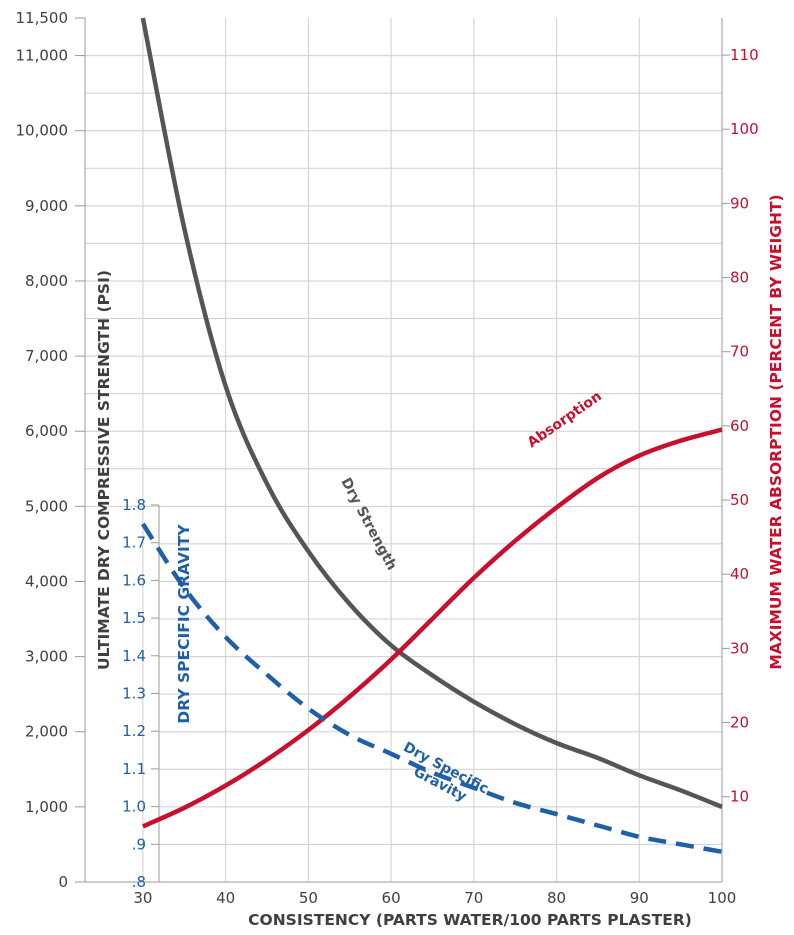 The height and width of the screenshot is (935, 794). I want to click on x-tick-label: 100, so click(722, 898).